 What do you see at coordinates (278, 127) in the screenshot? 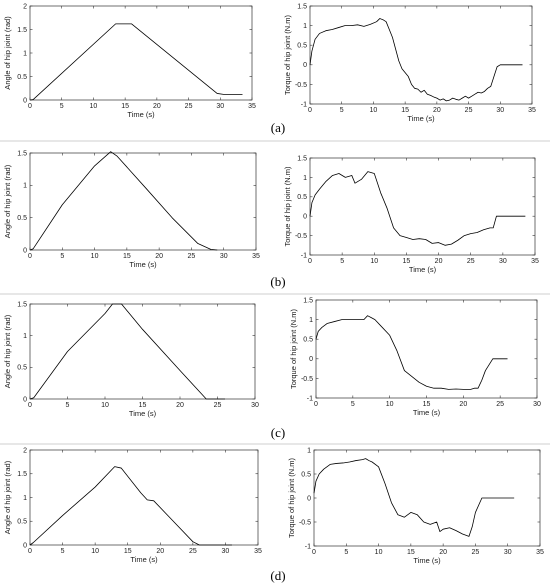
I see `panel-label: (a)` at bounding box center [278, 127].